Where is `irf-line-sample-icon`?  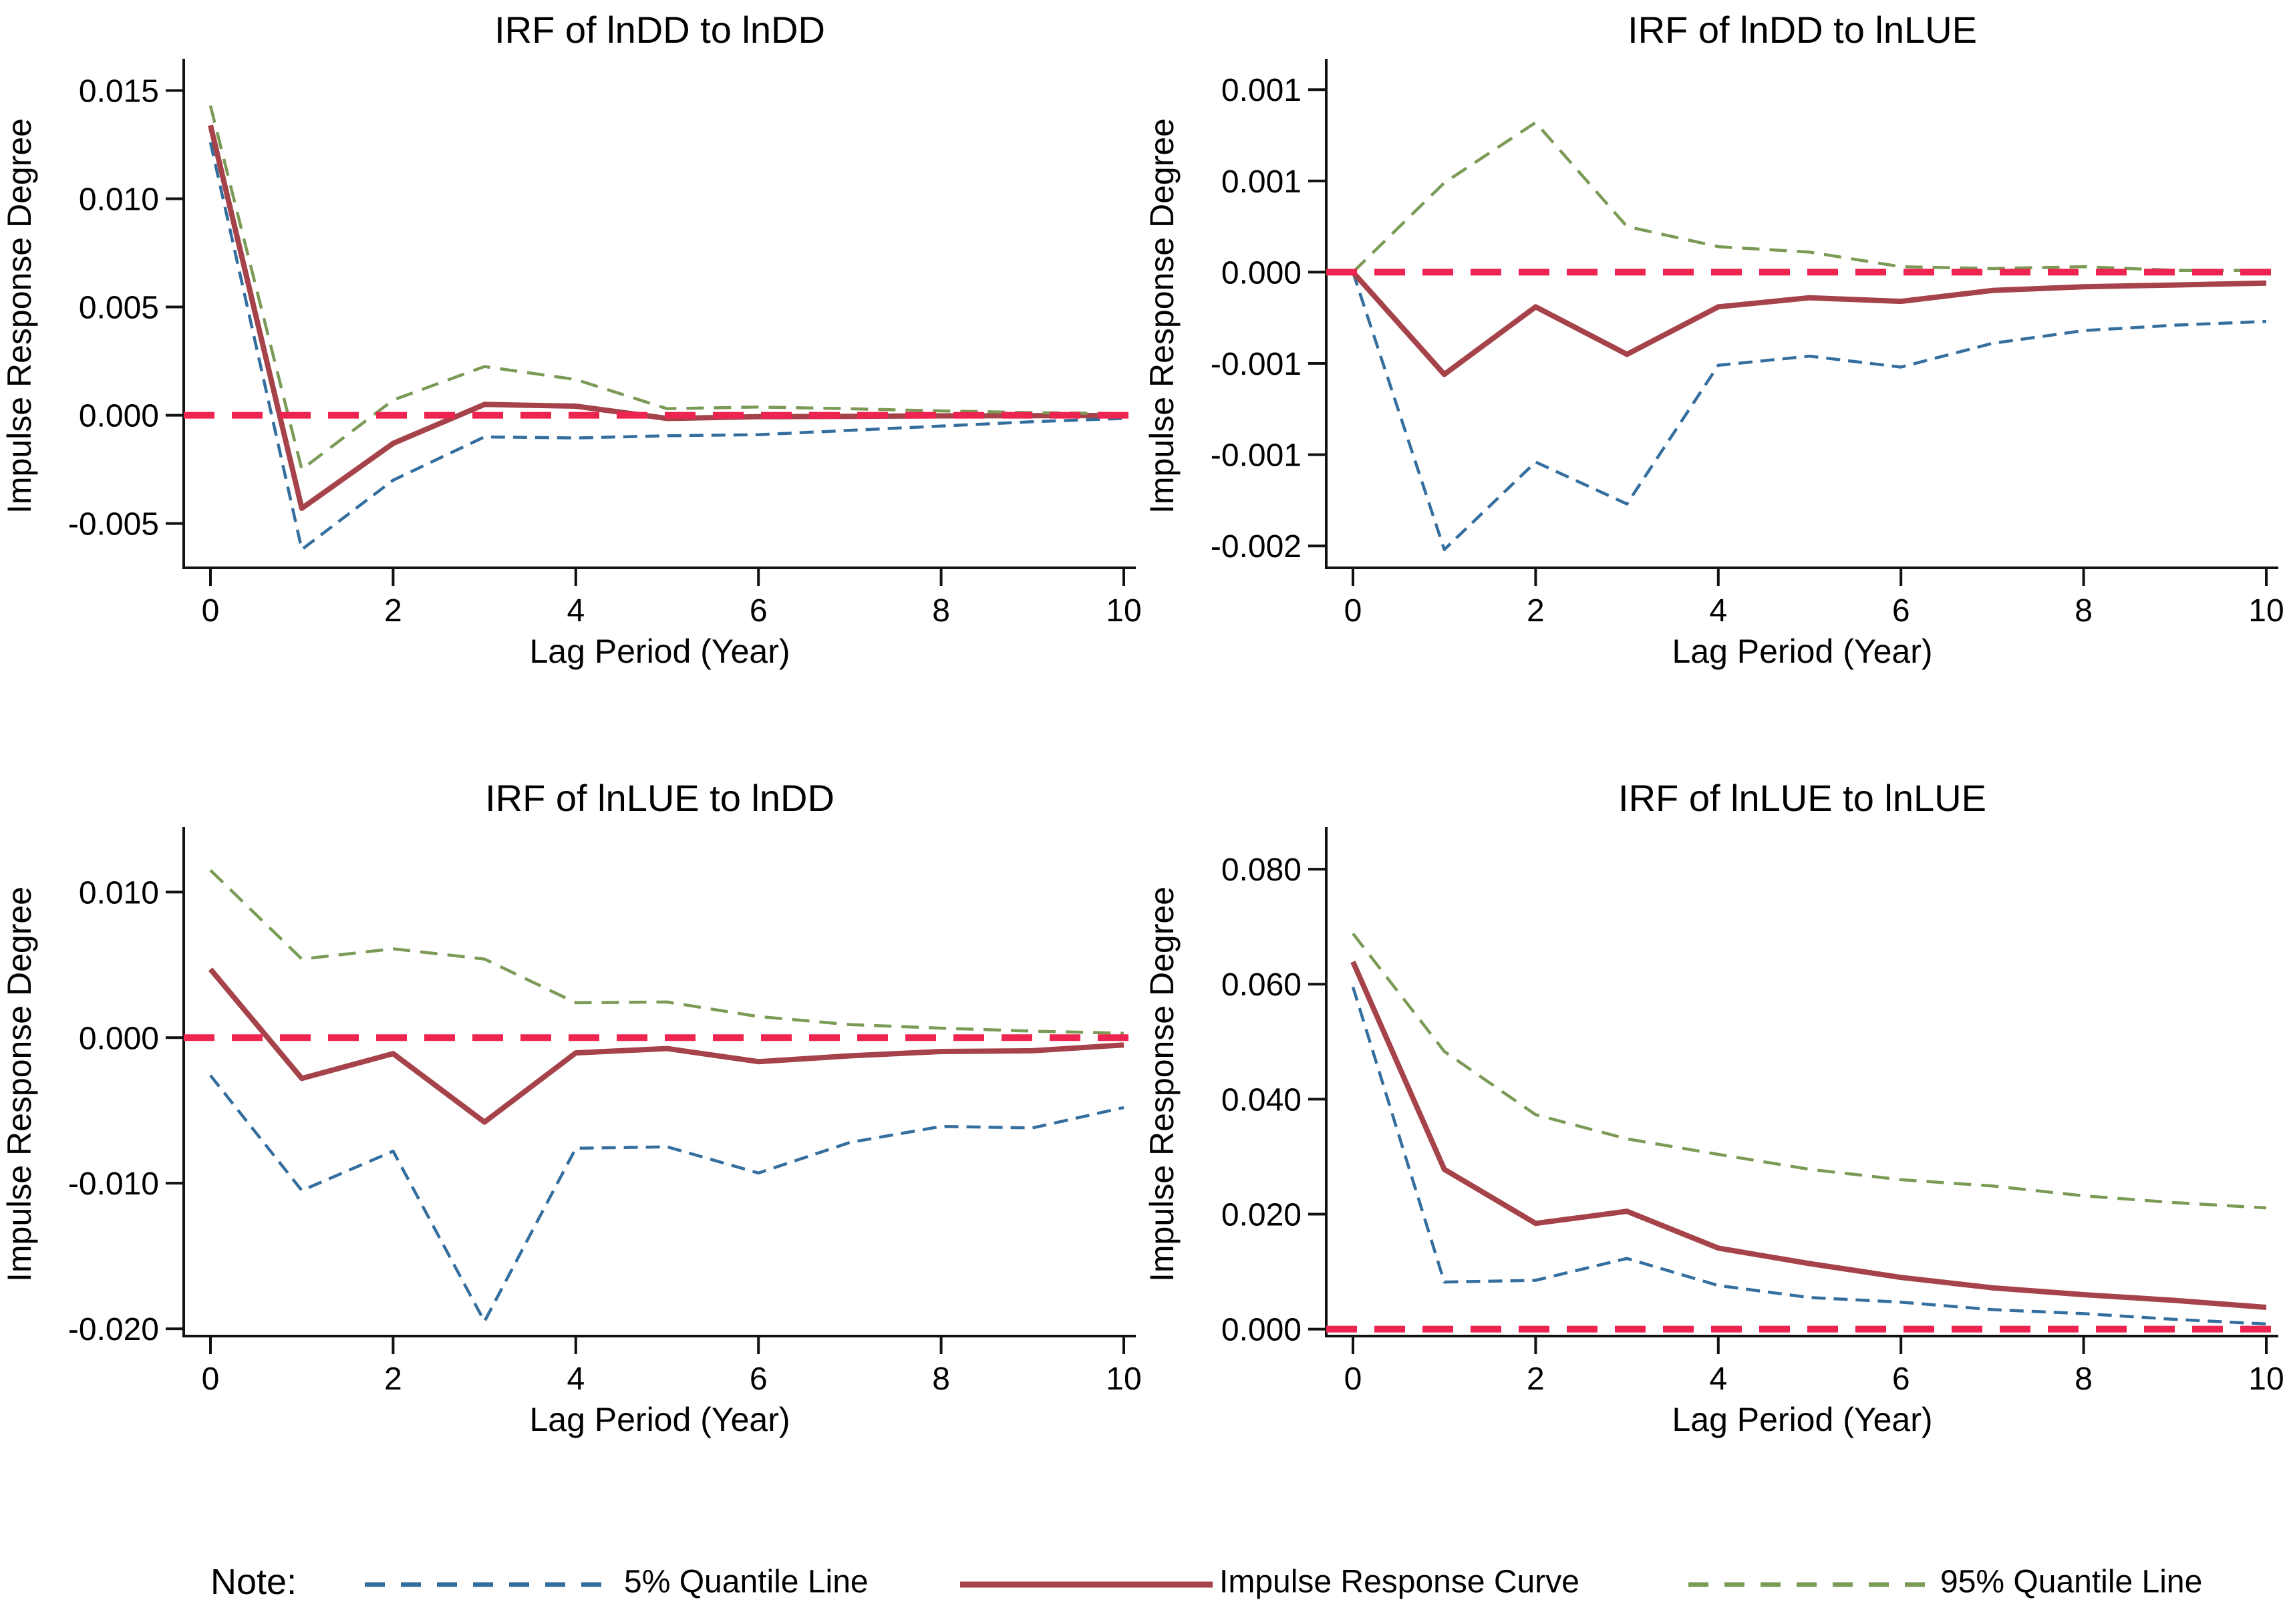 irf-line-sample-icon is located at coordinates (1086, 1584).